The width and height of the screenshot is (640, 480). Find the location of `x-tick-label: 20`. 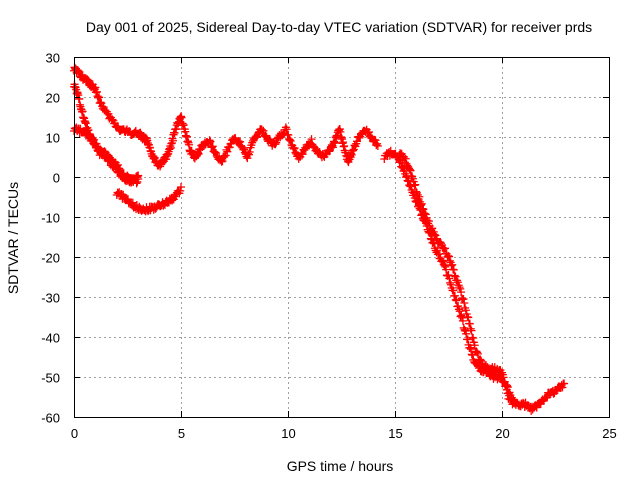

x-tick-label: 20 is located at coordinates (502, 433).